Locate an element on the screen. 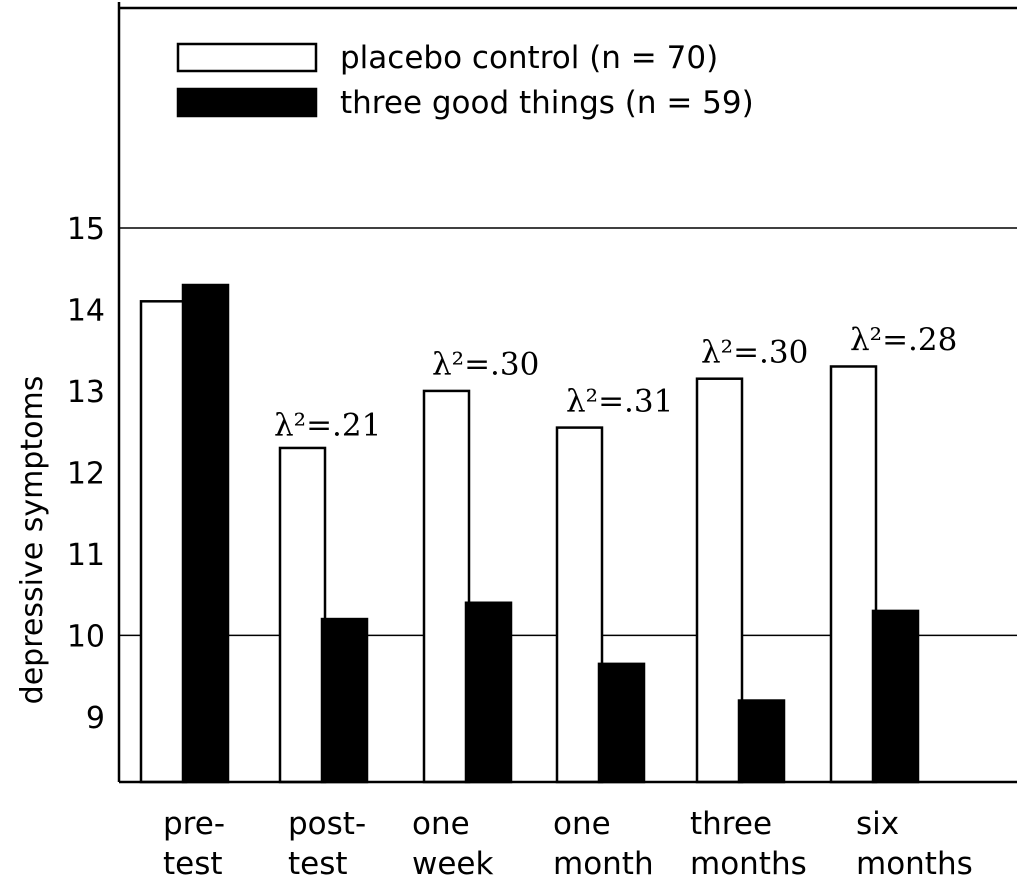  effect-size-annotations: λ²=.21 λ²=.30 λ²=.31 λ²=.30 λ²=.28 is located at coordinates (615, 383).